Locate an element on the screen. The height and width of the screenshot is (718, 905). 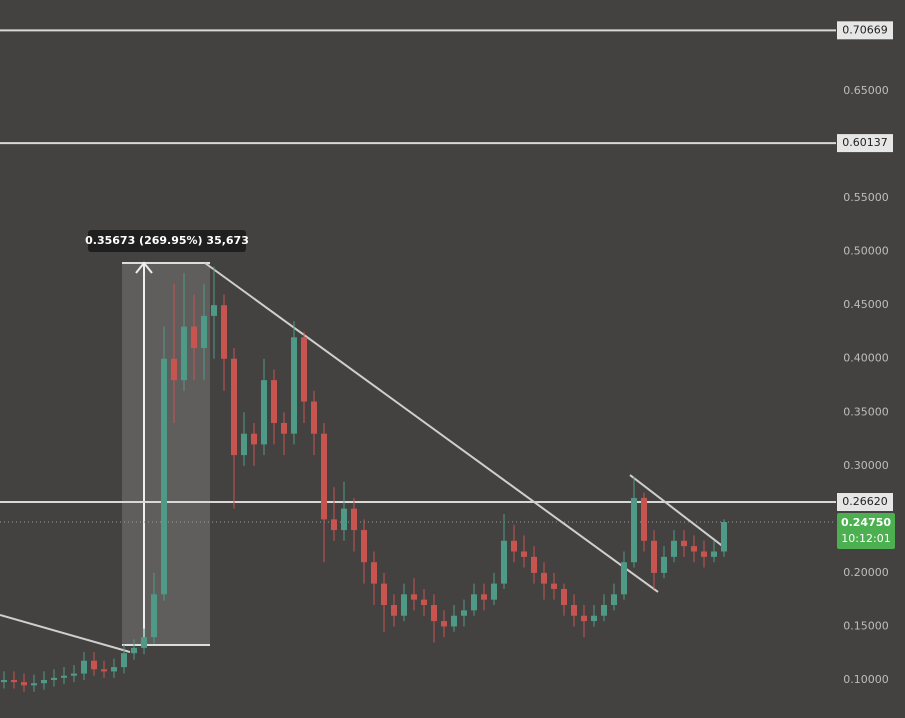
measure-label: 0.35673 (269.95%) 35,673 is located at coordinates (167, 240).